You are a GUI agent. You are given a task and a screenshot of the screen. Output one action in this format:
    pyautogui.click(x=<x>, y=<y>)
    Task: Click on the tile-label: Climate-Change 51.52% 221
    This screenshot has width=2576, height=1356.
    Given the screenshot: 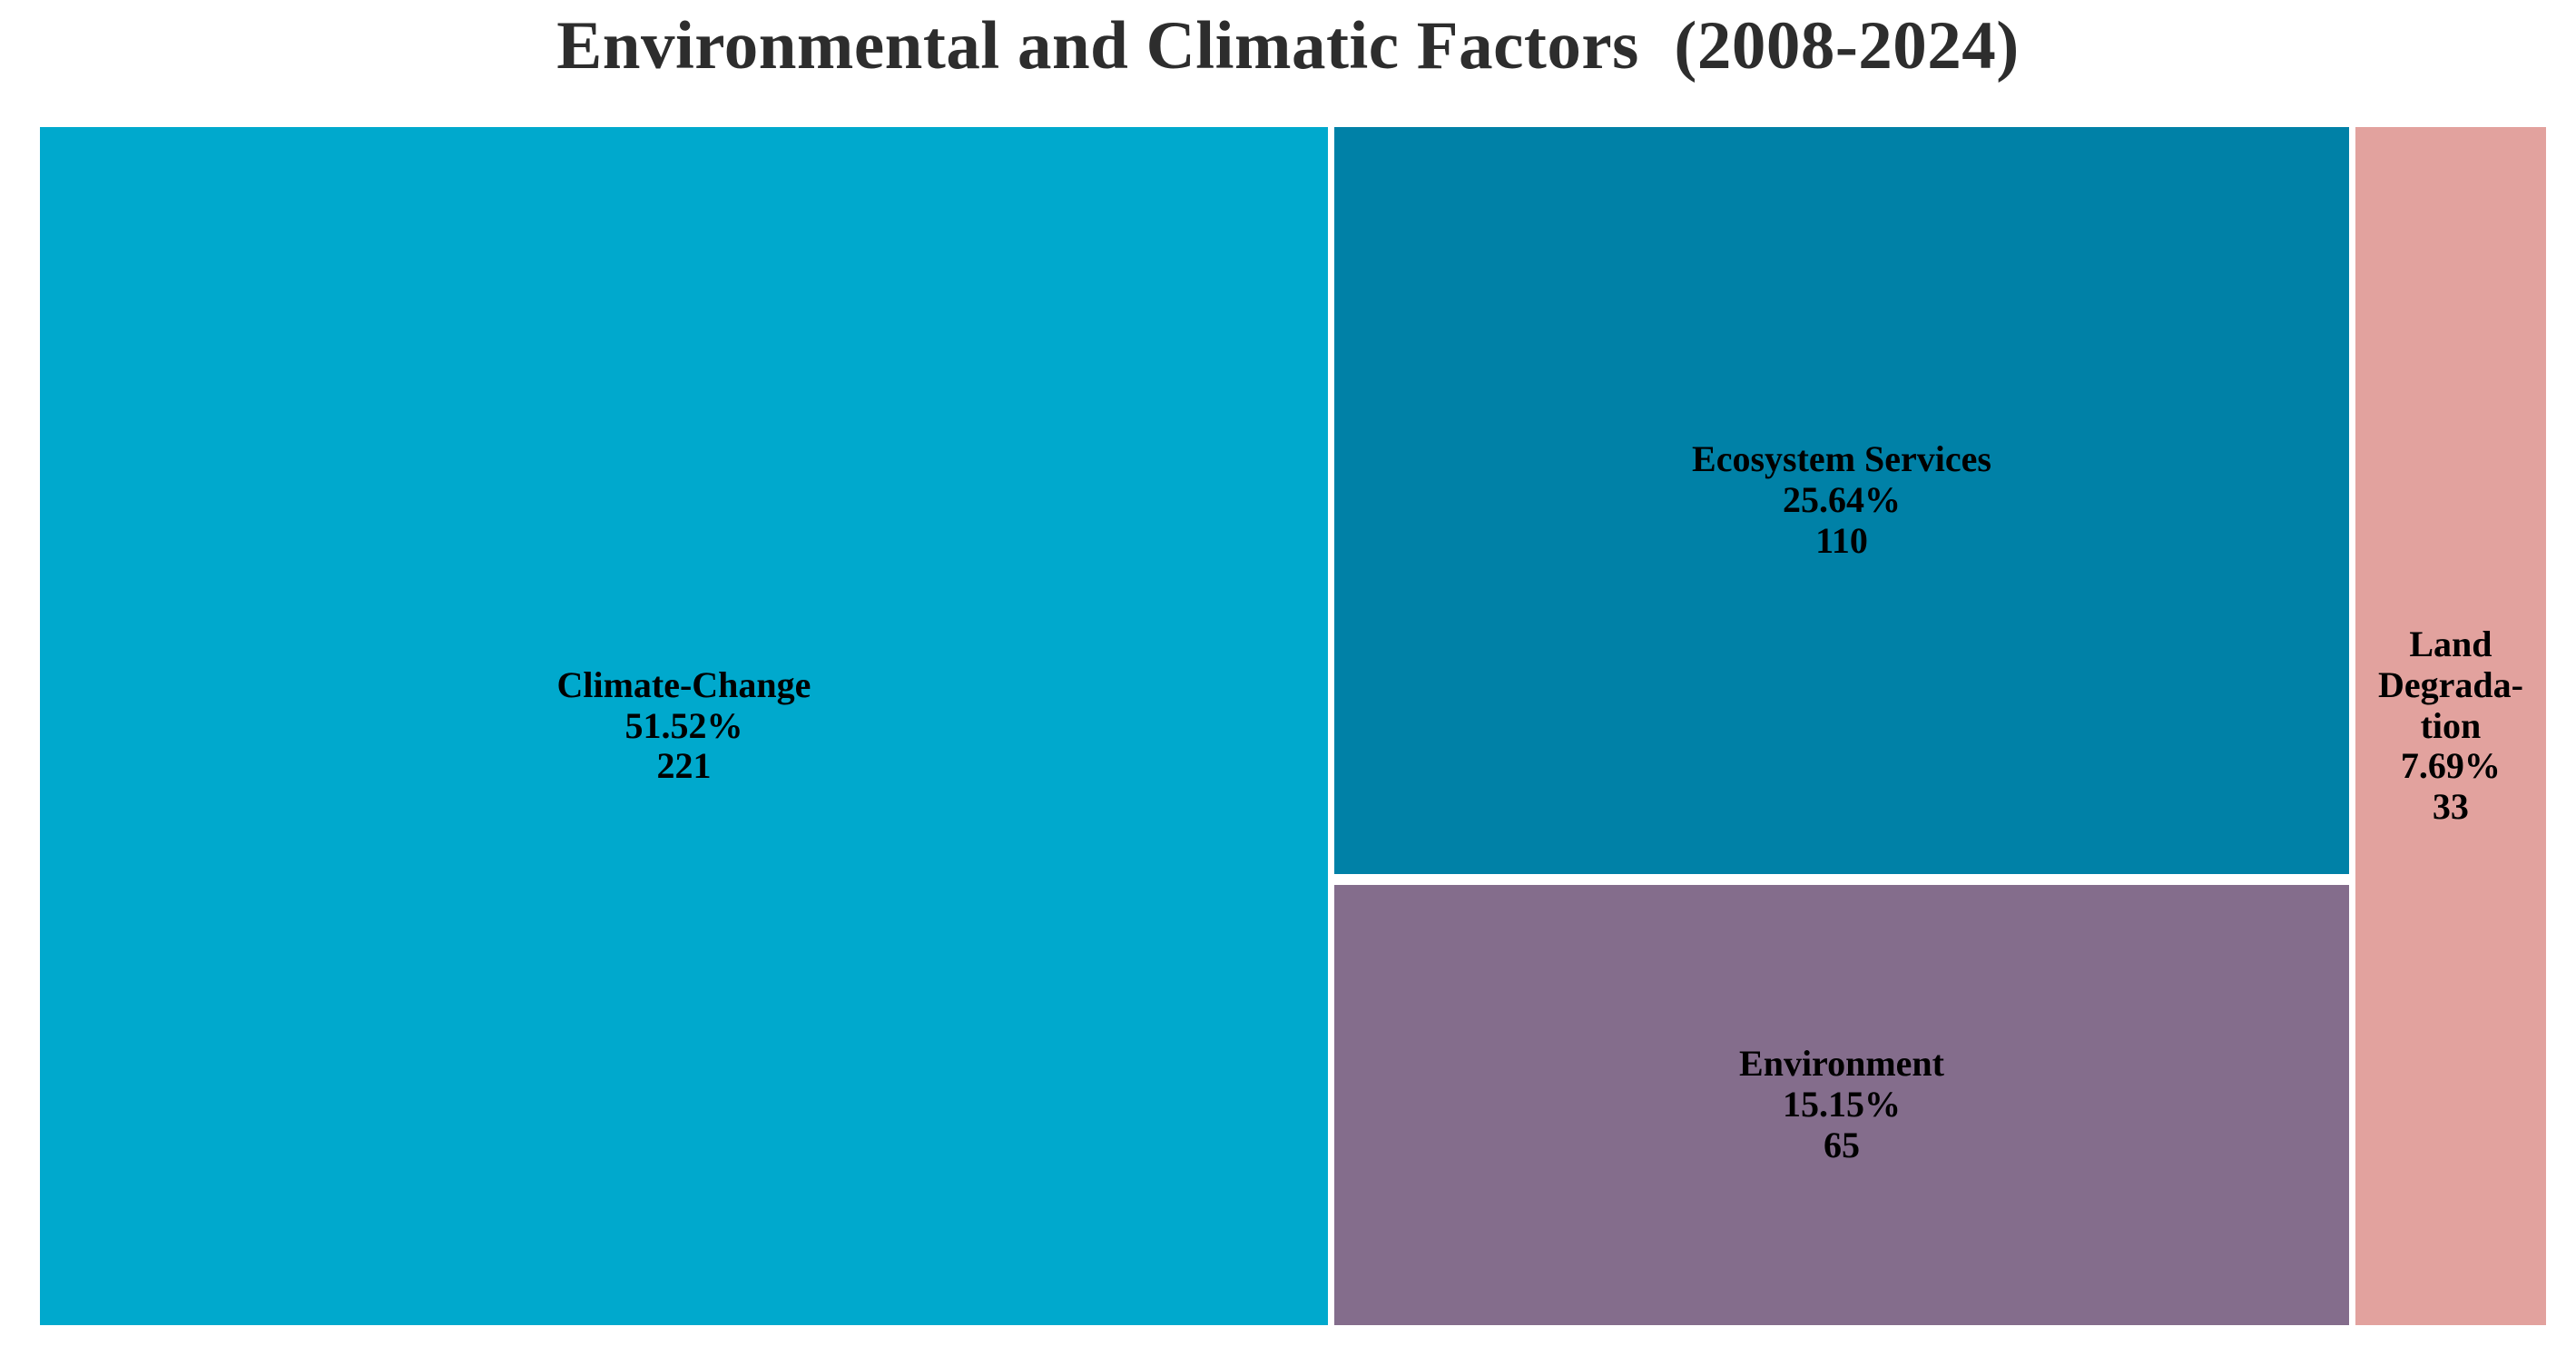 What is the action you would take?
    pyautogui.click(x=683, y=725)
    